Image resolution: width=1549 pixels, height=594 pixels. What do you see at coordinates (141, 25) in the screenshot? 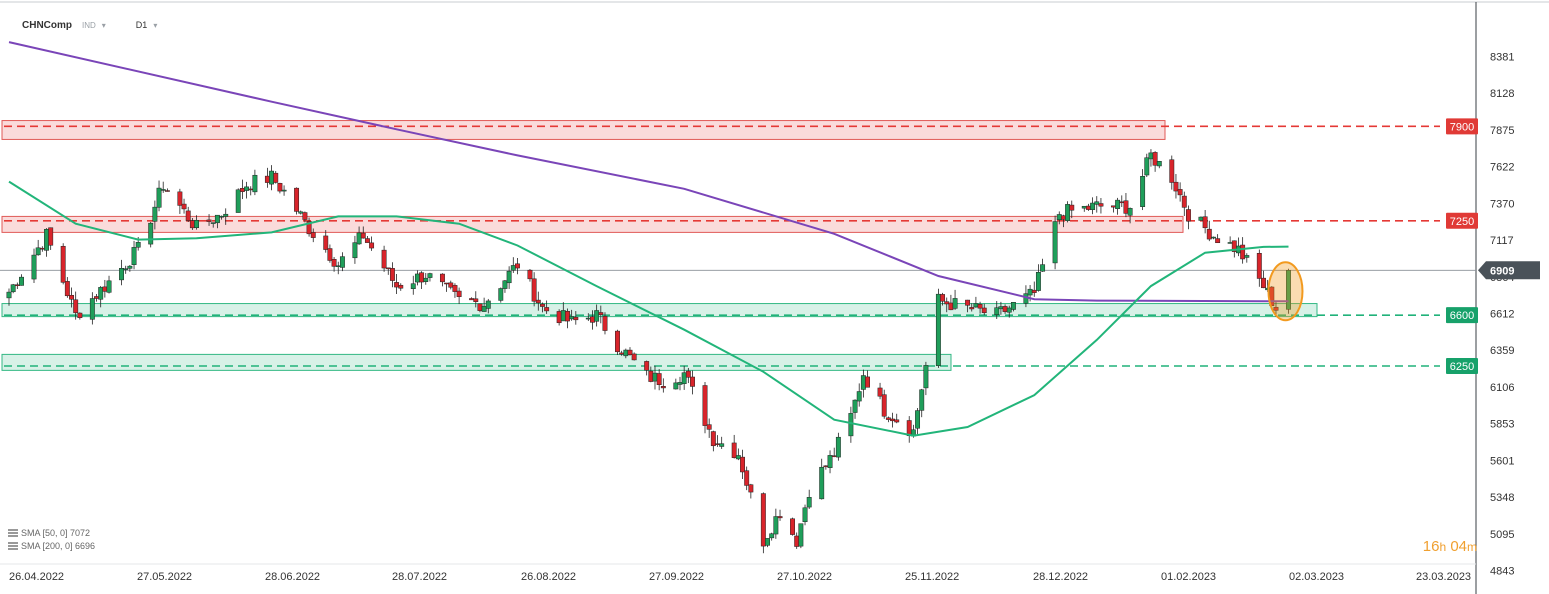
I see `timeframe-selector: D1` at bounding box center [141, 25].